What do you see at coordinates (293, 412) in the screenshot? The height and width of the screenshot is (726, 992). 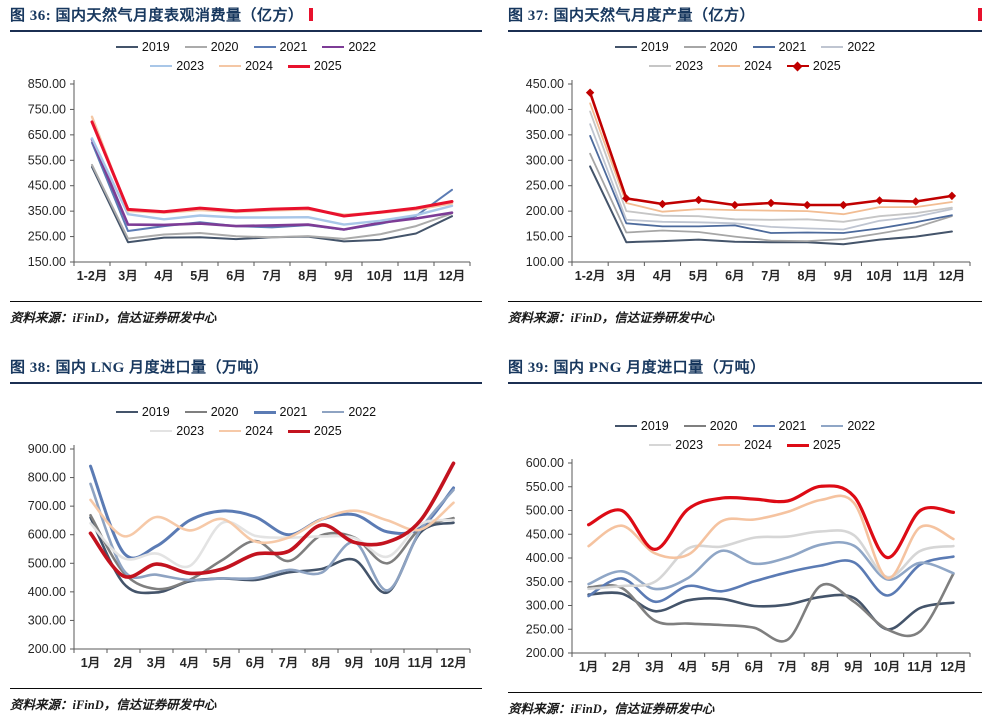 I see `legend-label: 2021` at bounding box center [293, 412].